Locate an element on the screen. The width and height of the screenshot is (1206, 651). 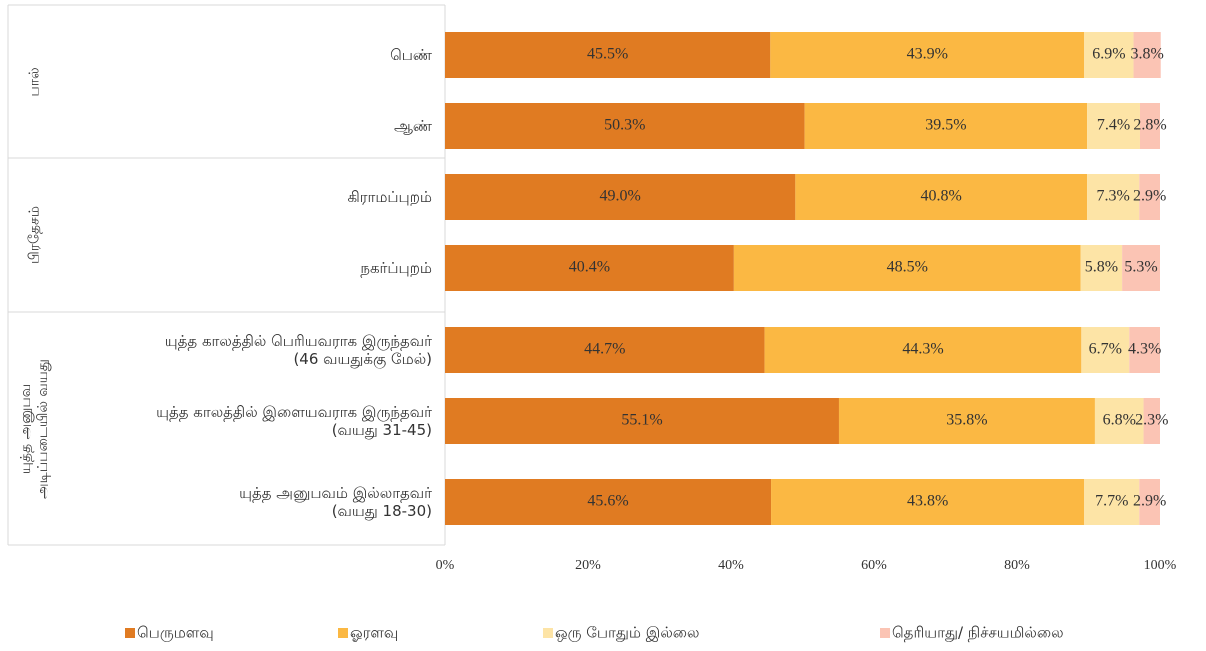
data-label: 55.1% is located at coordinates (641, 420).